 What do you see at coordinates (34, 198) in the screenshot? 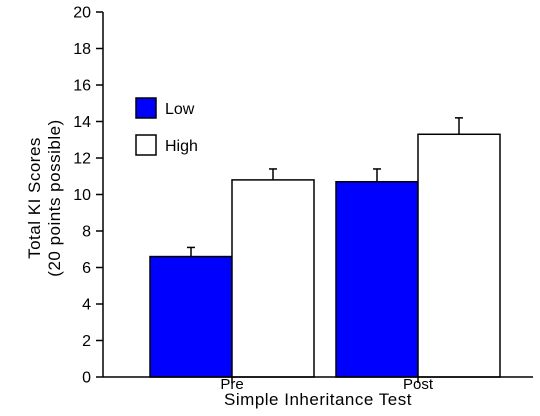
I see `y-axis-title-line-1: Total KI Scores` at bounding box center [34, 198].